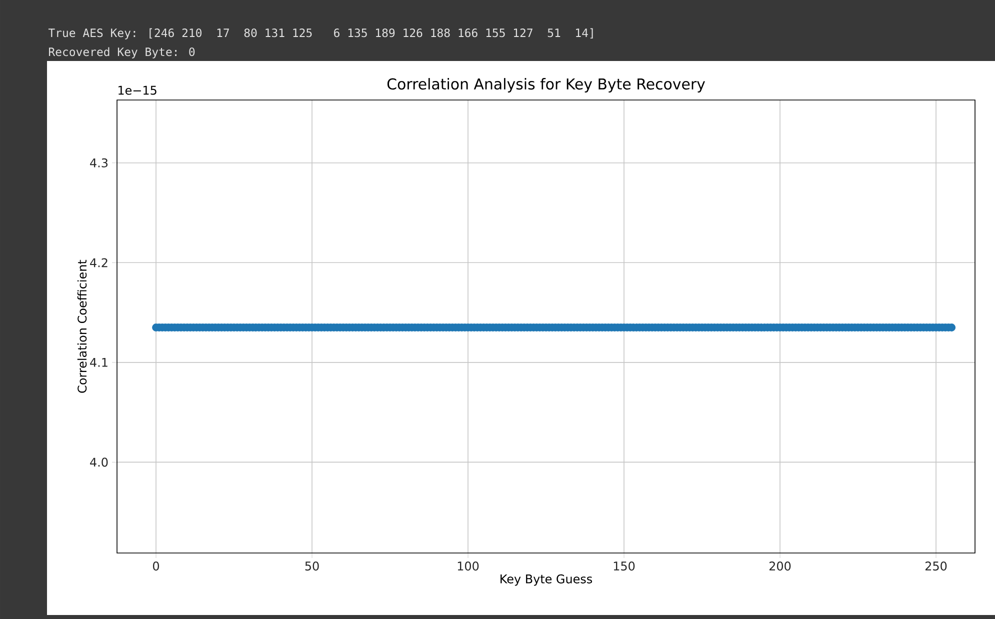 The image size is (995, 619). What do you see at coordinates (468, 566) in the screenshot?
I see `x-tick-label: 100` at bounding box center [468, 566].